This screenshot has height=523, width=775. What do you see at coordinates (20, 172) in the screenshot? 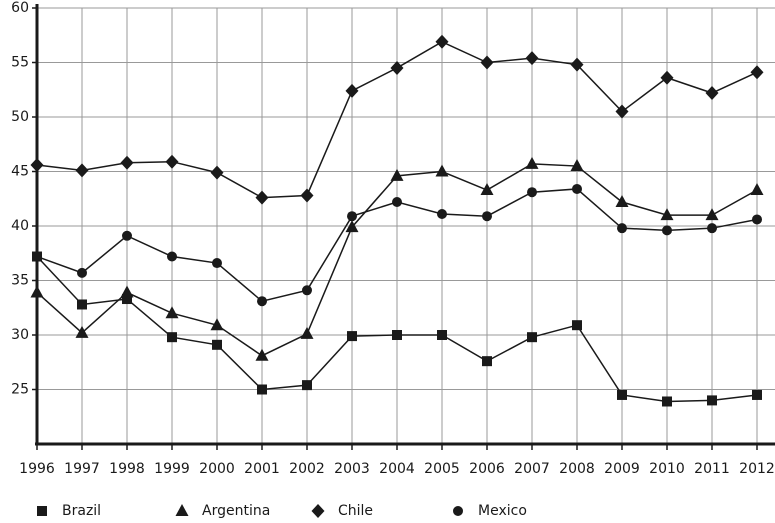
I see `y-tick-label: 45` at bounding box center [20, 172].